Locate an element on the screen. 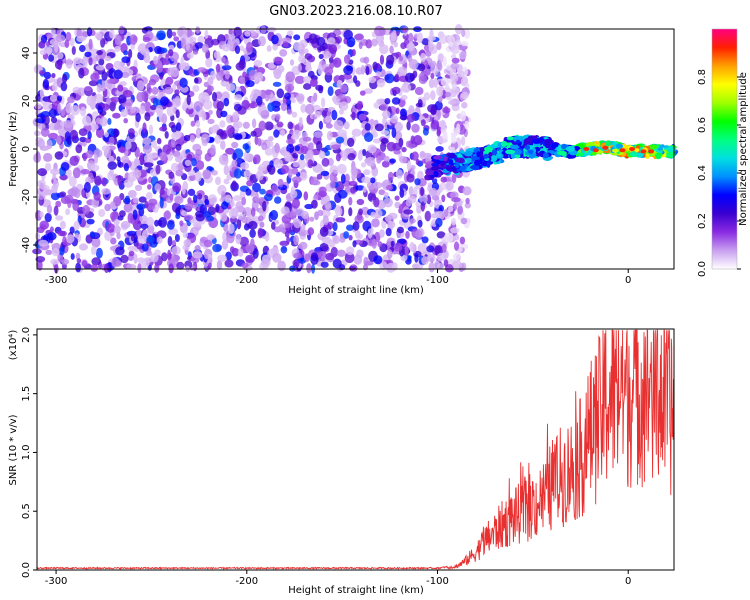 Image resolution: width=750 pixels, height=600 pixels. figure-title: GN03.2023.216.08.10.R07 is located at coordinates (356, 11).